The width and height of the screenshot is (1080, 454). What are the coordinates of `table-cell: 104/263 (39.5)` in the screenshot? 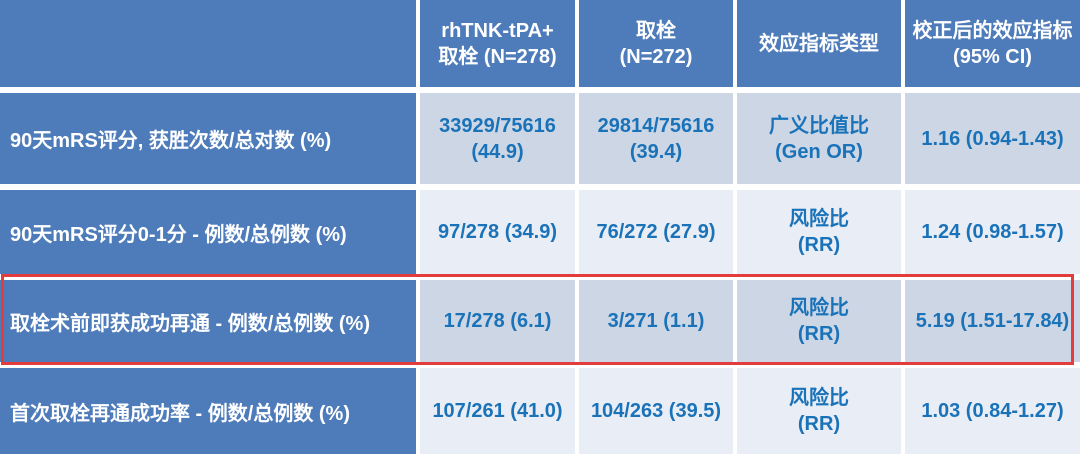 It's located at (656, 411).